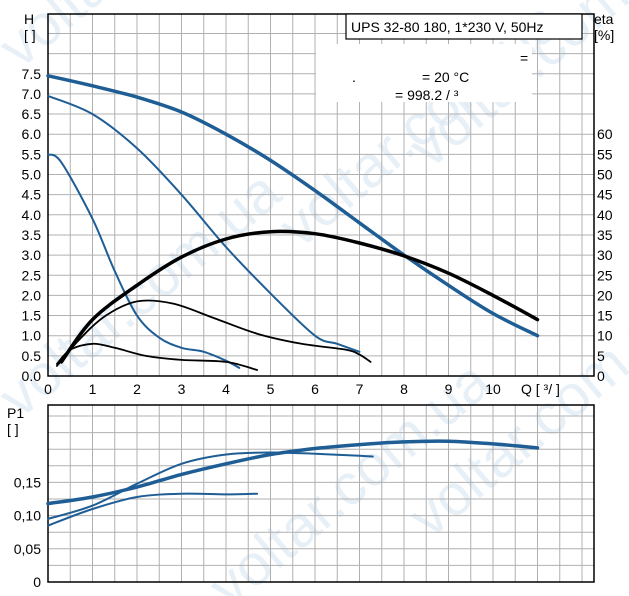 The height and width of the screenshot is (596, 629). Describe the element at coordinates (32, 336) in the screenshot. I see `y-left-tick-label: 1.0` at that location.